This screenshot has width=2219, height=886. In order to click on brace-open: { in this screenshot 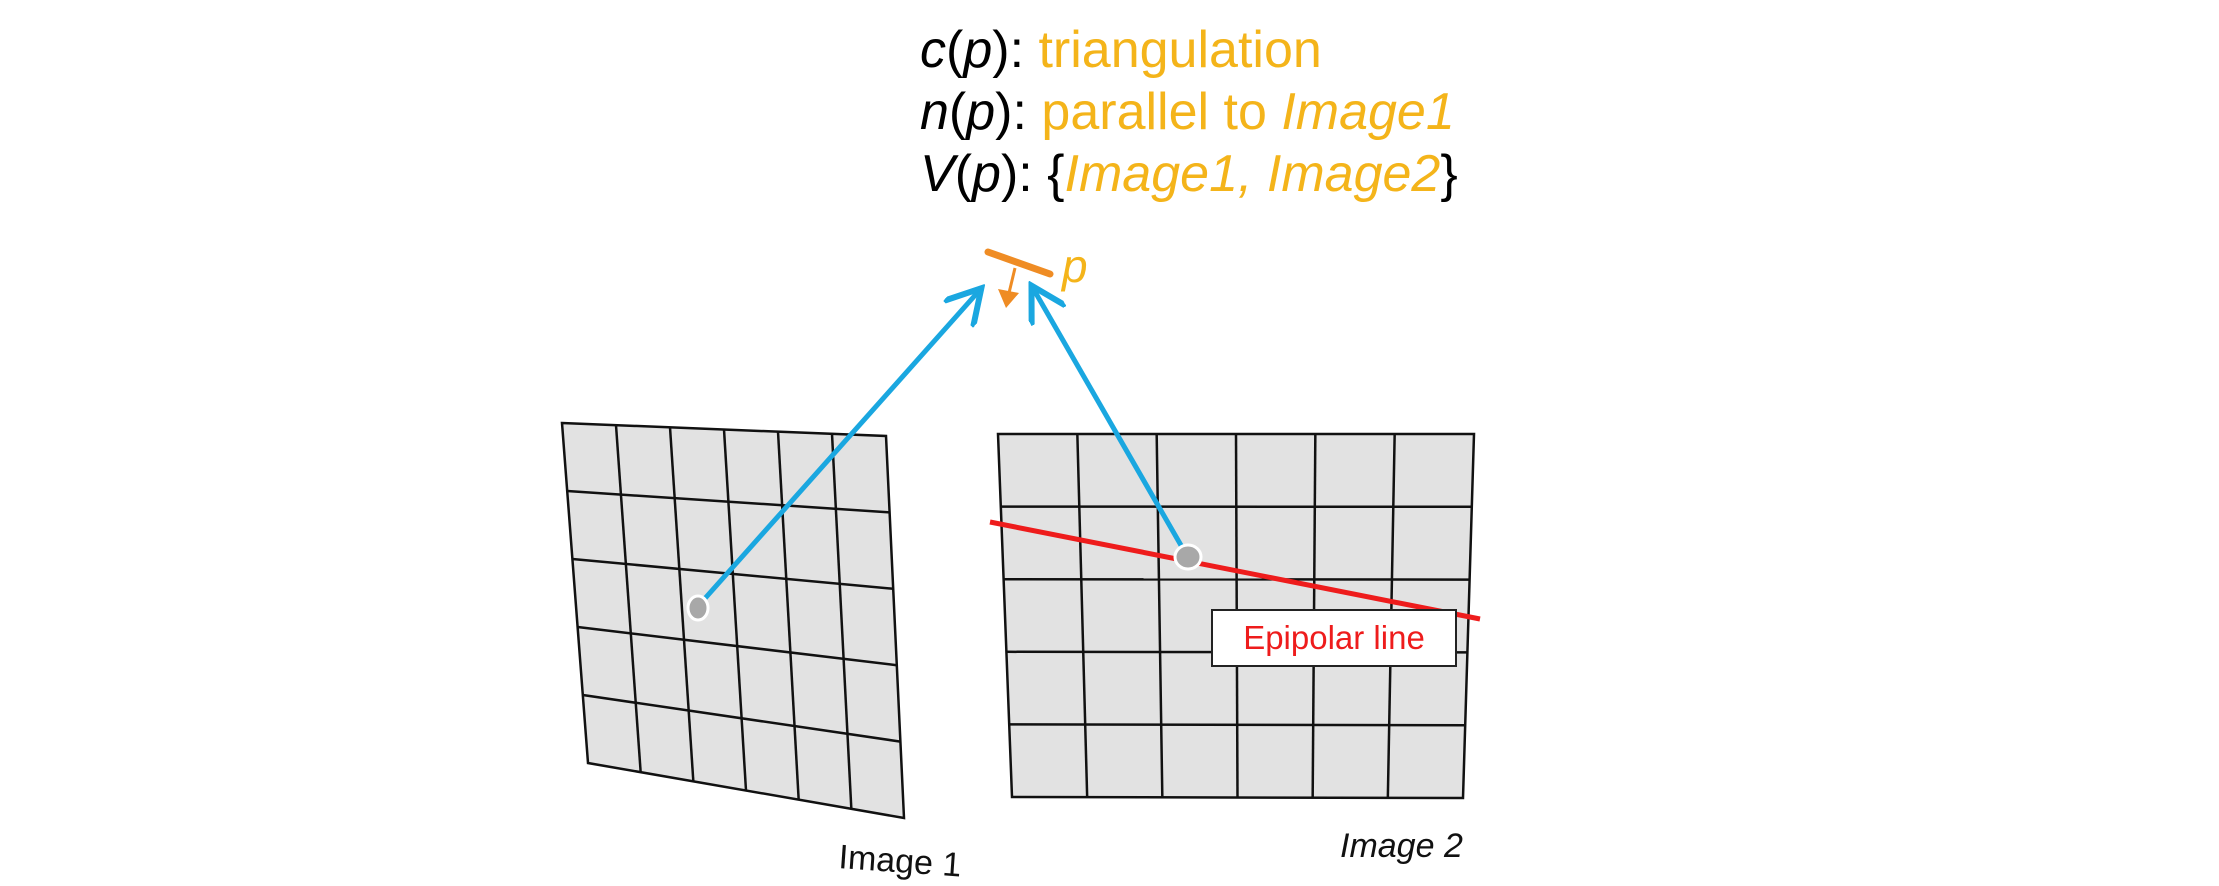, I will do `click(1056, 174)`.